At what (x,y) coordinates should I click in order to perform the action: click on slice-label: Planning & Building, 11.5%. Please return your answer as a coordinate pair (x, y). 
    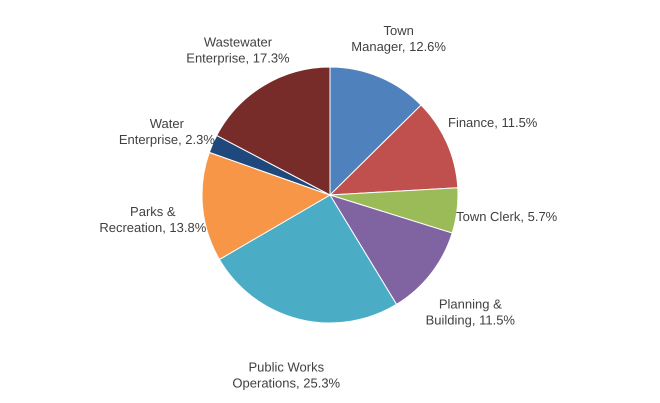
    Looking at the image, I should click on (471, 312).